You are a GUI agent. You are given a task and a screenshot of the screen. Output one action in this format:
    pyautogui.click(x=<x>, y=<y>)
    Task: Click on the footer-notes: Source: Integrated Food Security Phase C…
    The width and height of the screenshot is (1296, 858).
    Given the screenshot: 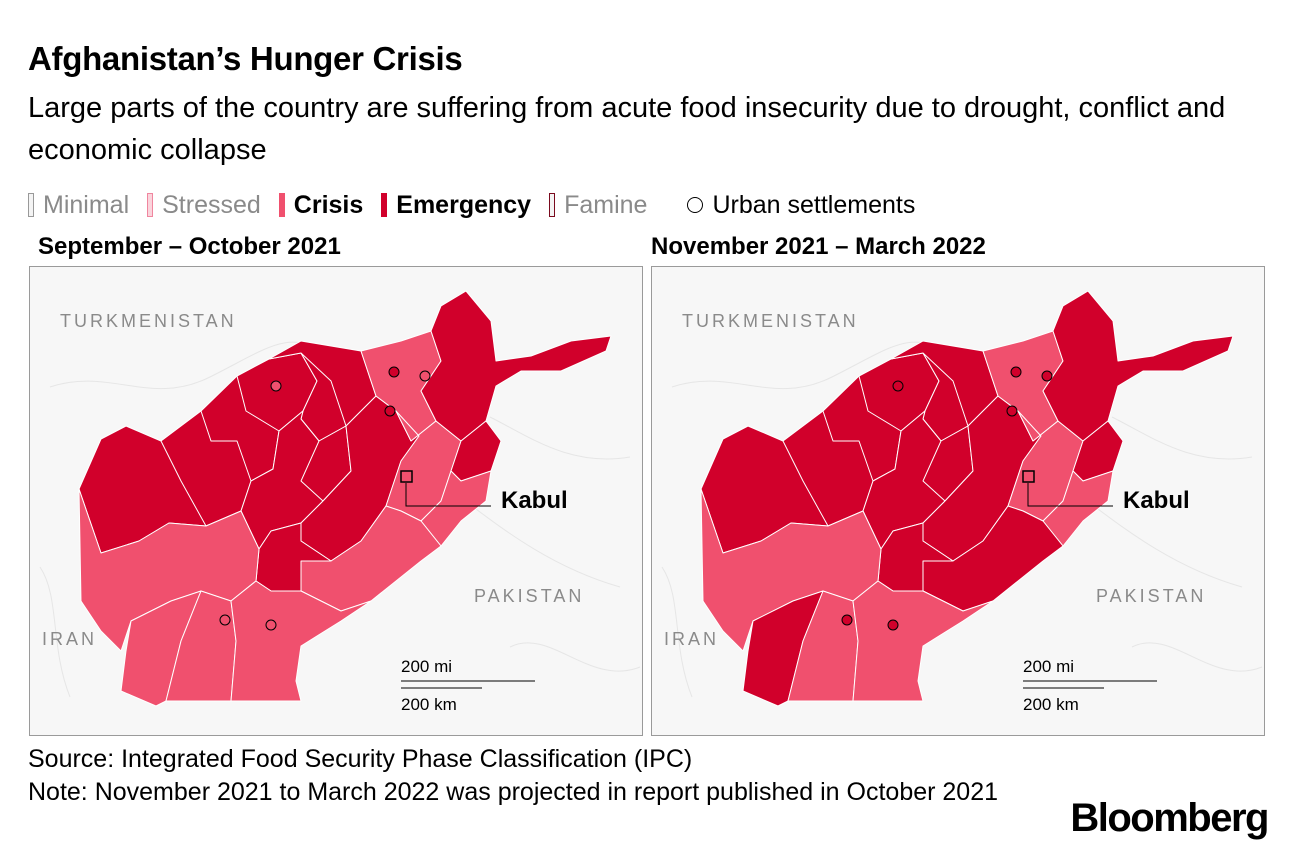 What is the action you would take?
    pyautogui.click(x=518, y=776)
    